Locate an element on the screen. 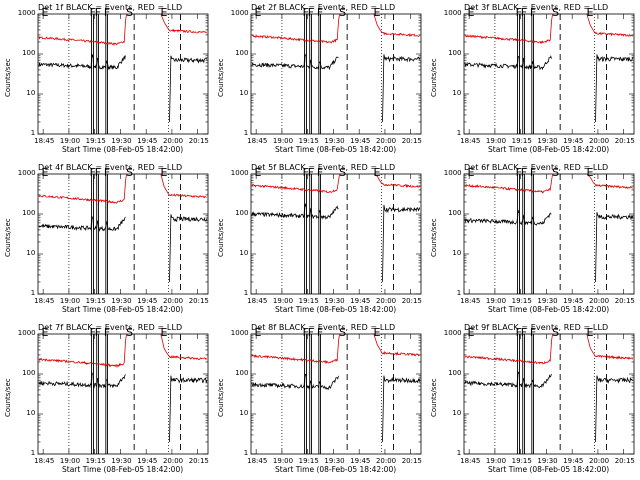 The image size is (640, 480). x-tick-label: 20:00 is located at coordinates (173, 141).